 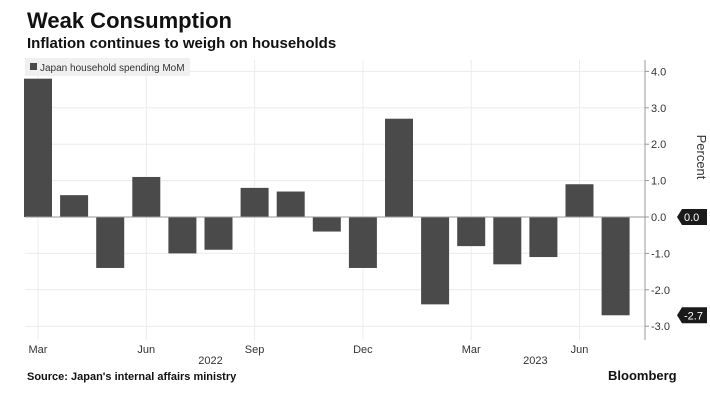 I want to click on y-tick-label: -2.0, so click(x=660, y=291).